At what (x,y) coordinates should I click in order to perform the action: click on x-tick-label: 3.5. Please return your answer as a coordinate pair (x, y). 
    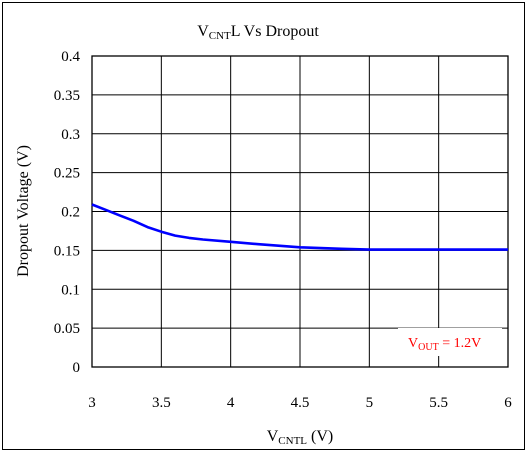
    Looking at the image, I should click on (161, 403).